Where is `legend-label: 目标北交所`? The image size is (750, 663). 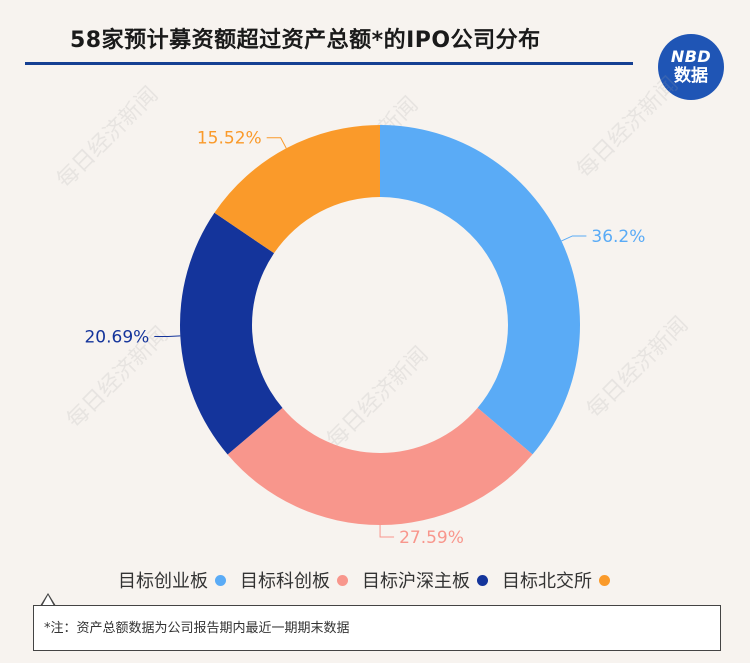 legend-label: 目标北交所 is located at coordinates (547, 581).